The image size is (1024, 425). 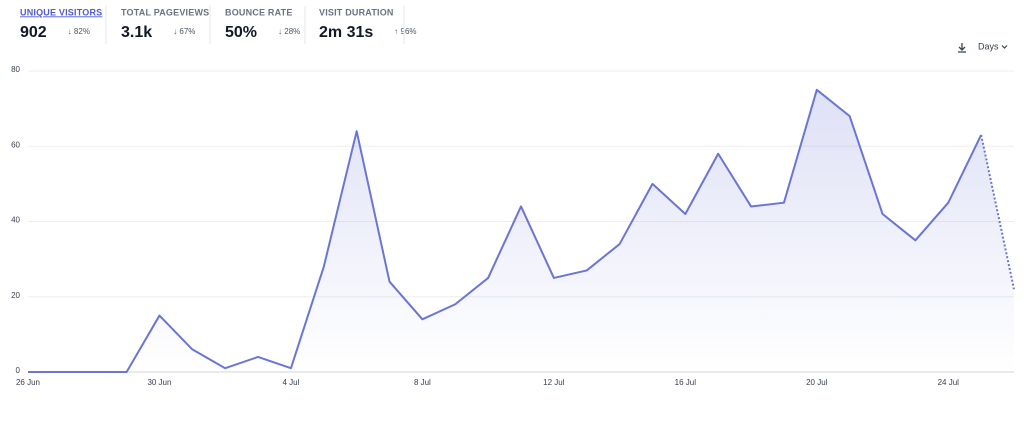 I want to click on metric-label: BOUNCE RATE, so click(x=259, y=12).